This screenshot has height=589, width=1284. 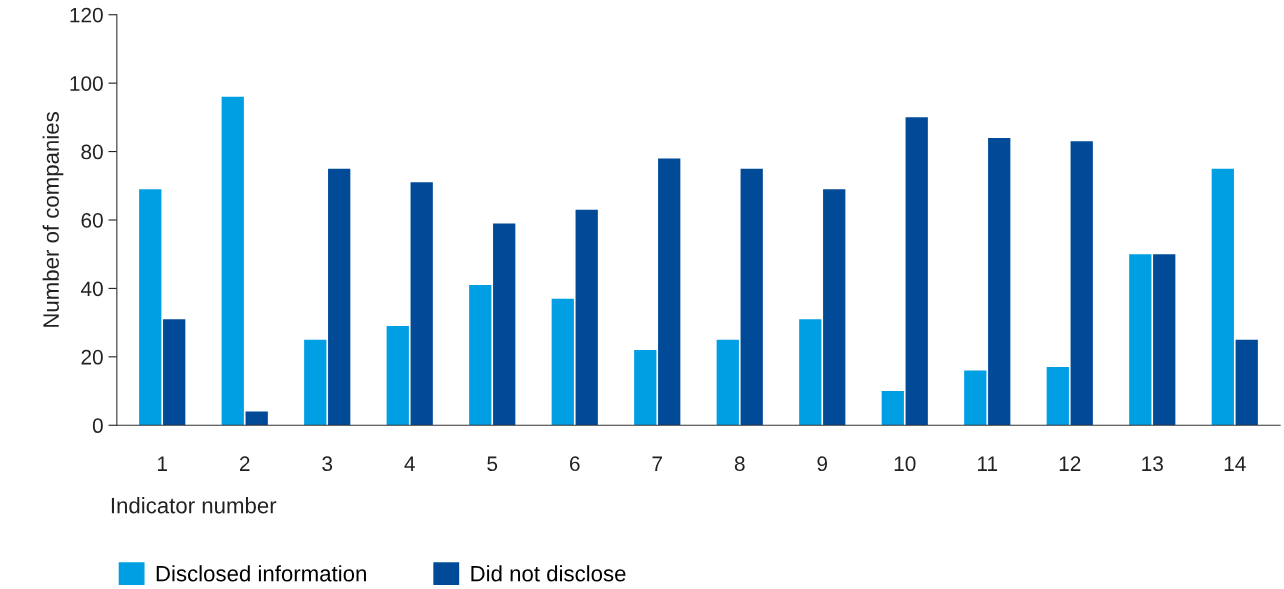 What do you see at coordinates (905, 464) in the screenshot?
I see `x-tick-label: 10` at bounding box center [905, 464].